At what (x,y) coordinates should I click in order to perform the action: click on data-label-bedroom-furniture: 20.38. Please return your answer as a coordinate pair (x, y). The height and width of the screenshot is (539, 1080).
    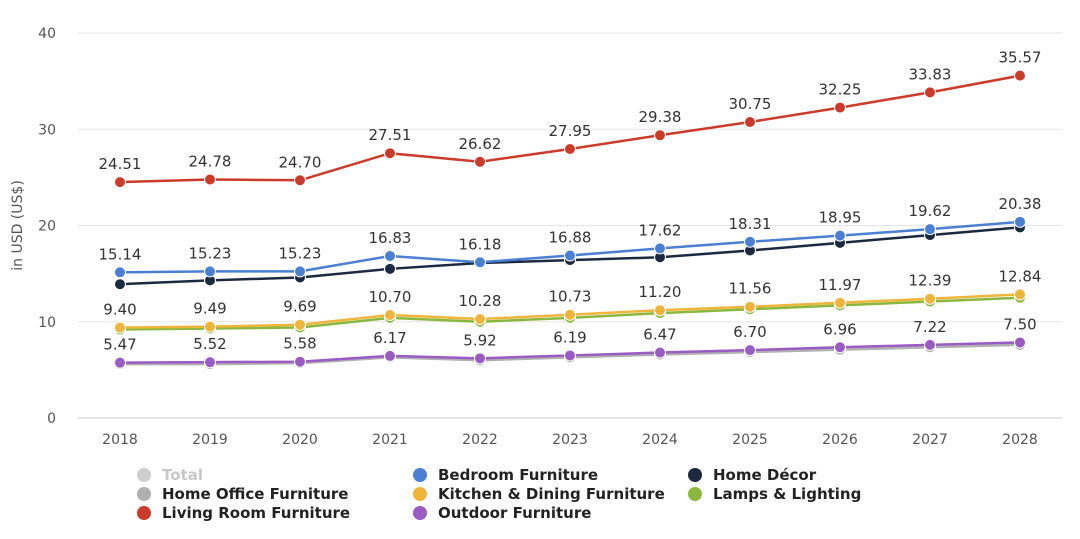
    Looking at the image, I should click on (1020, 204).